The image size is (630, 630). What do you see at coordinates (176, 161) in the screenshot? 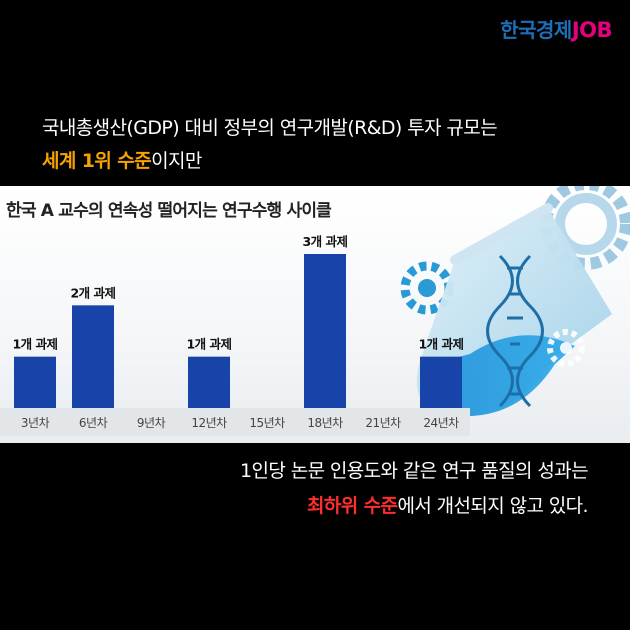
I see `caption-top-rest: 이지만` at bounding box center [176, 161].